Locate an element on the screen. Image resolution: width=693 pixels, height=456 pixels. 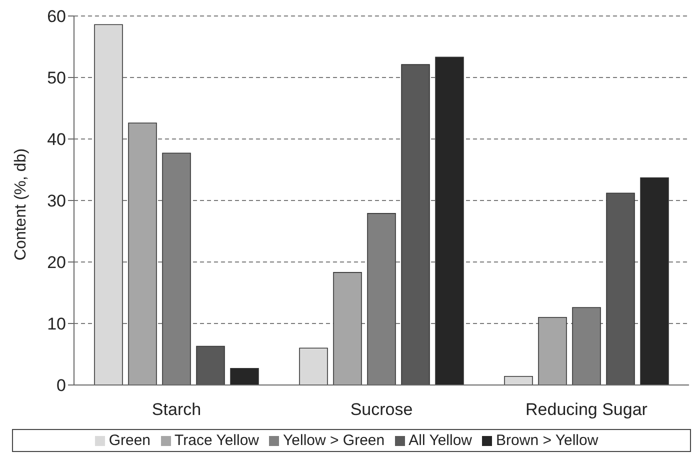
y-tick-label: 40 is located at coordinates (56, 140).